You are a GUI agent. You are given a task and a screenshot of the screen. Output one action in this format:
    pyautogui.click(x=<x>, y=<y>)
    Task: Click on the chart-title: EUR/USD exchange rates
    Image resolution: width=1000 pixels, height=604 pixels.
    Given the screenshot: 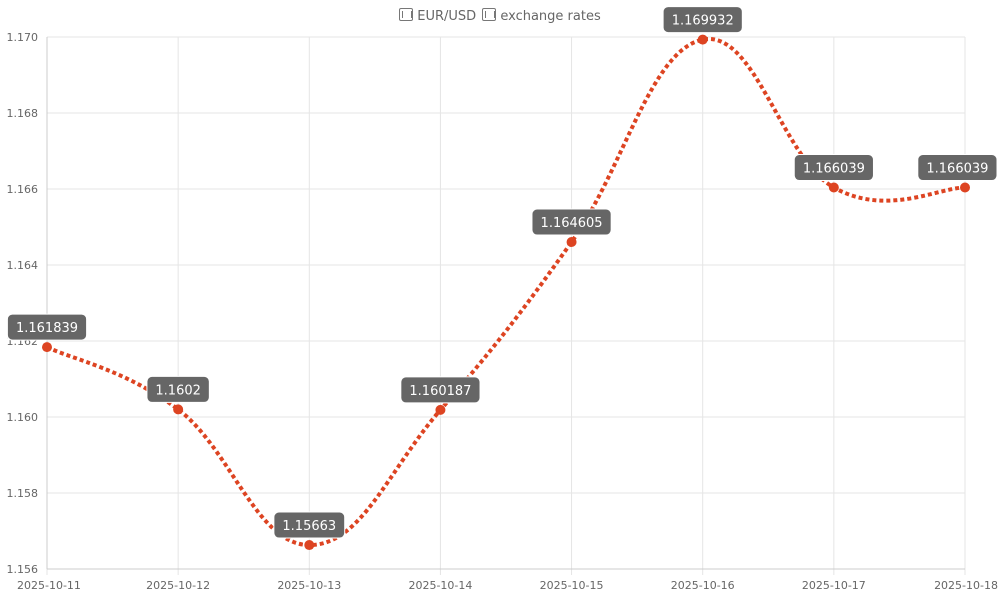 What is the action you would take?
    pyautogui.click(x=500, y=16)
    